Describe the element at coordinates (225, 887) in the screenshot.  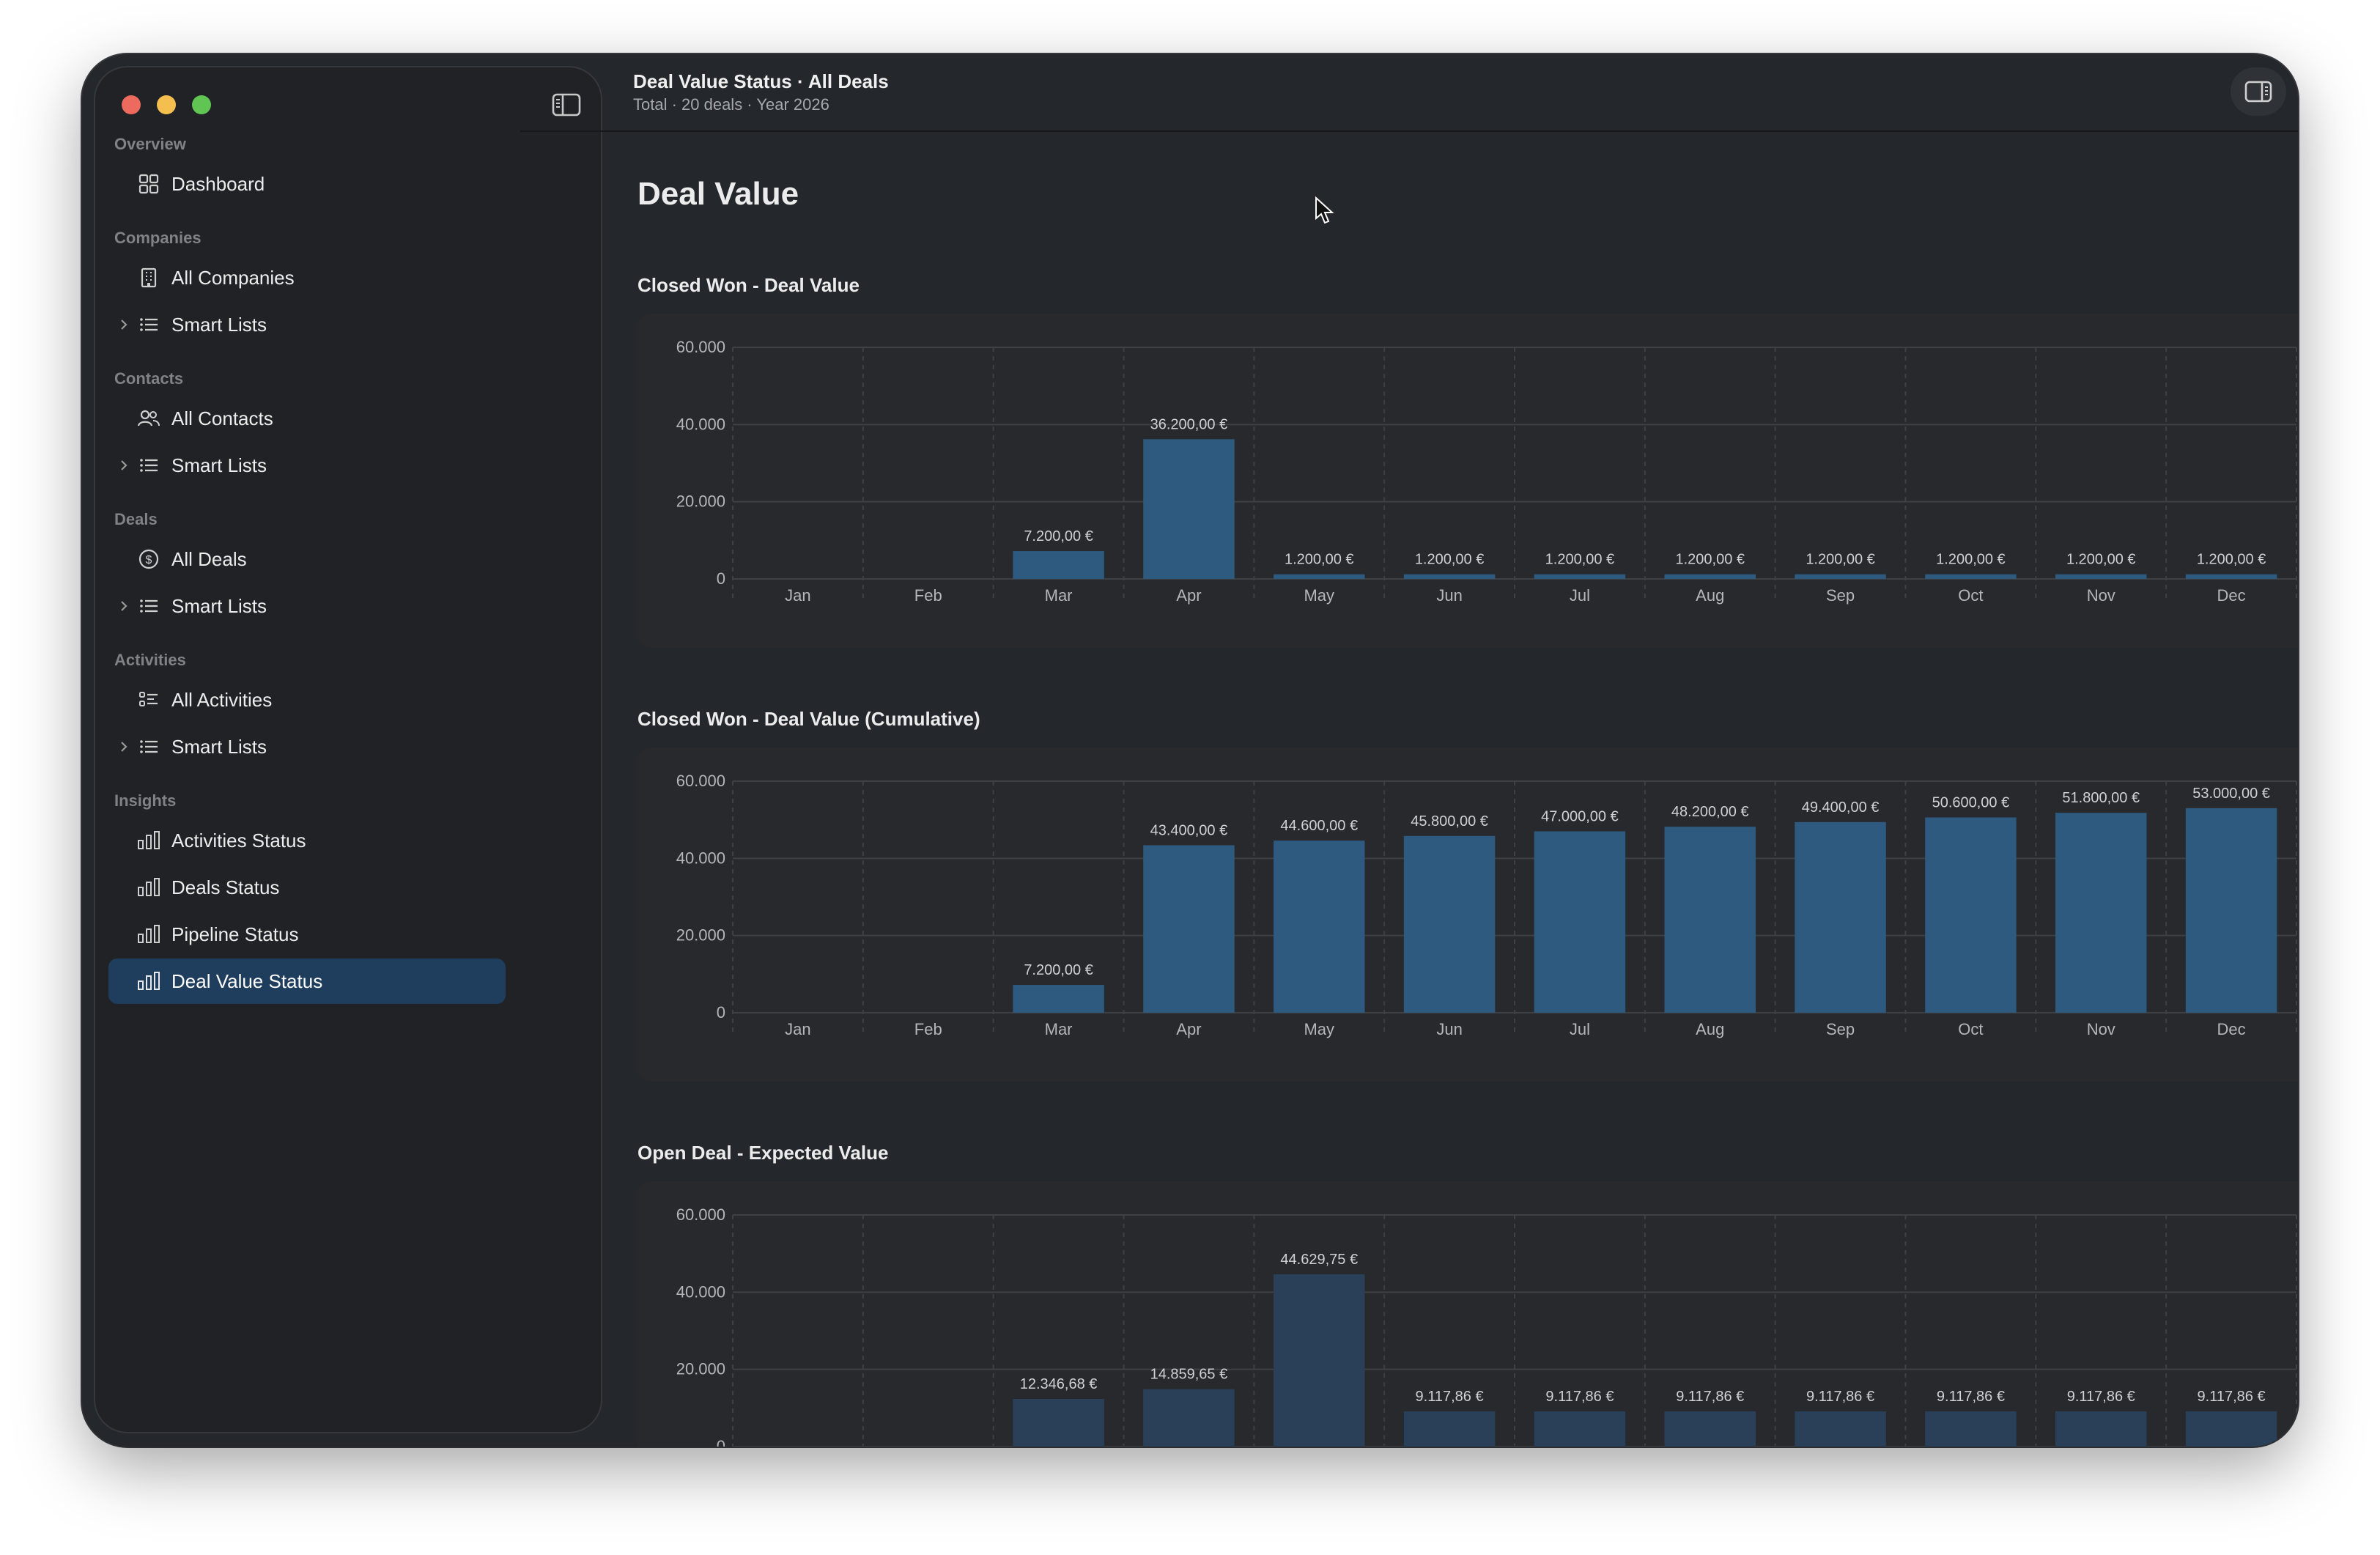
I see `sidebar-item-label: Deals Status` at that location.